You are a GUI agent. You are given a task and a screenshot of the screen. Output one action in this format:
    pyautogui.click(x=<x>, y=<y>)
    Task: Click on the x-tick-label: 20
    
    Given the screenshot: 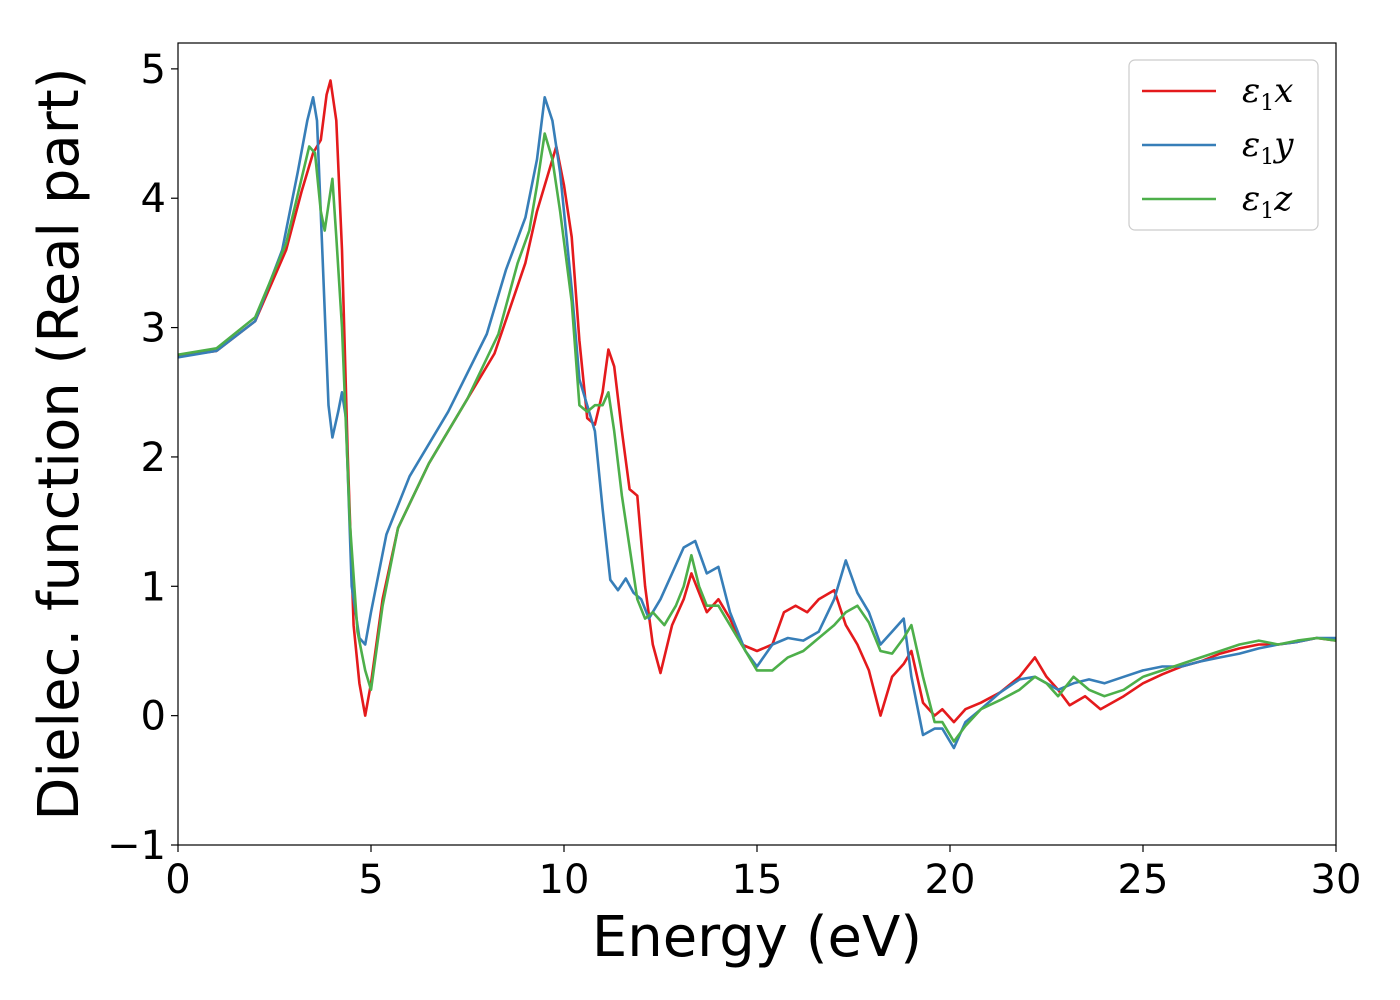 What is the action you would take?
    pyautogui.click(x=950, y=880)
    